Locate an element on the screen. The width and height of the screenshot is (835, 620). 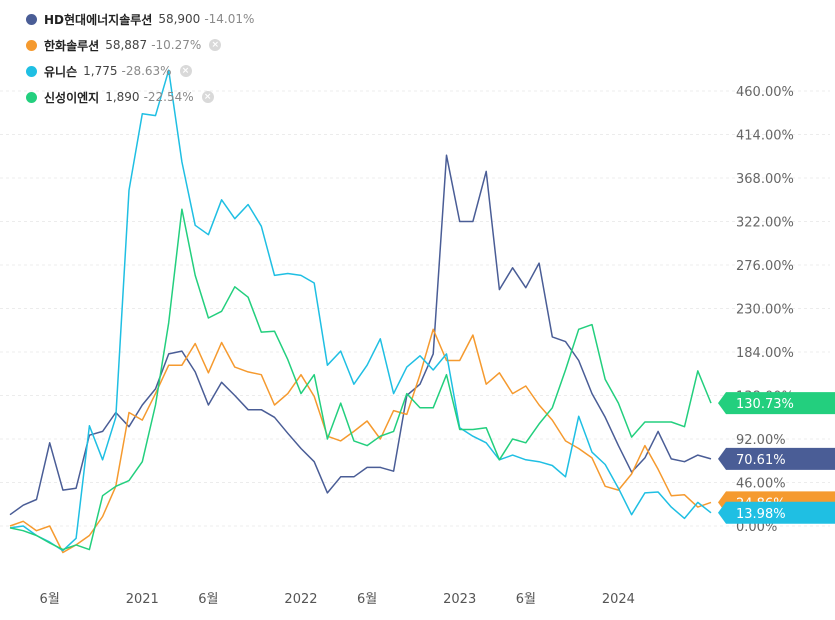
y-tick-label: 230.00% is located at coordinates (765, 310).